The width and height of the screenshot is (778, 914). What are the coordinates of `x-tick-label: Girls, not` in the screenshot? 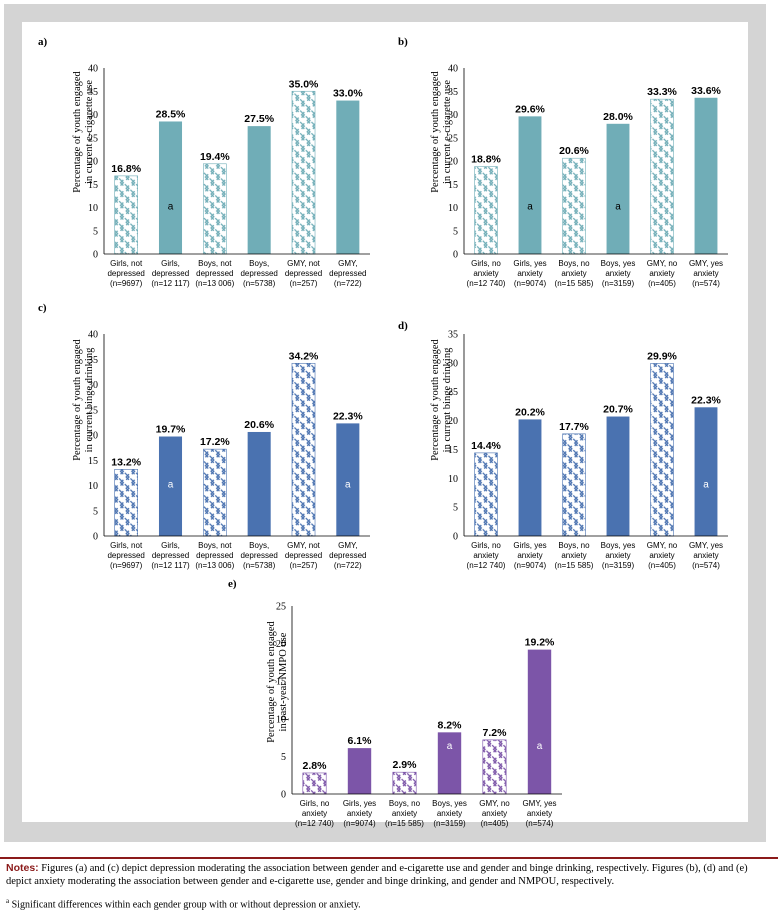 It's located at (126, 545).